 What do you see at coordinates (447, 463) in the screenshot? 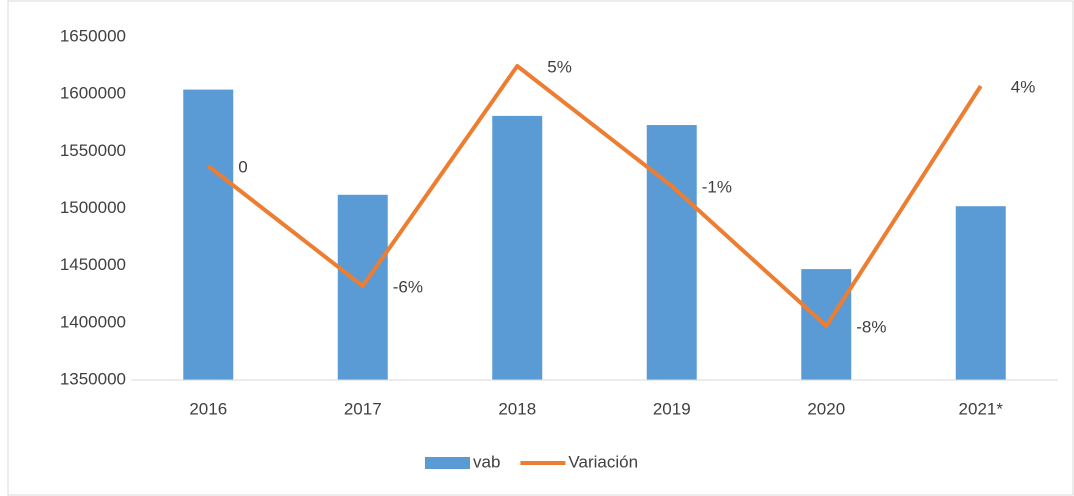
I see `legend-swatch` at bounding box center [447, 463].